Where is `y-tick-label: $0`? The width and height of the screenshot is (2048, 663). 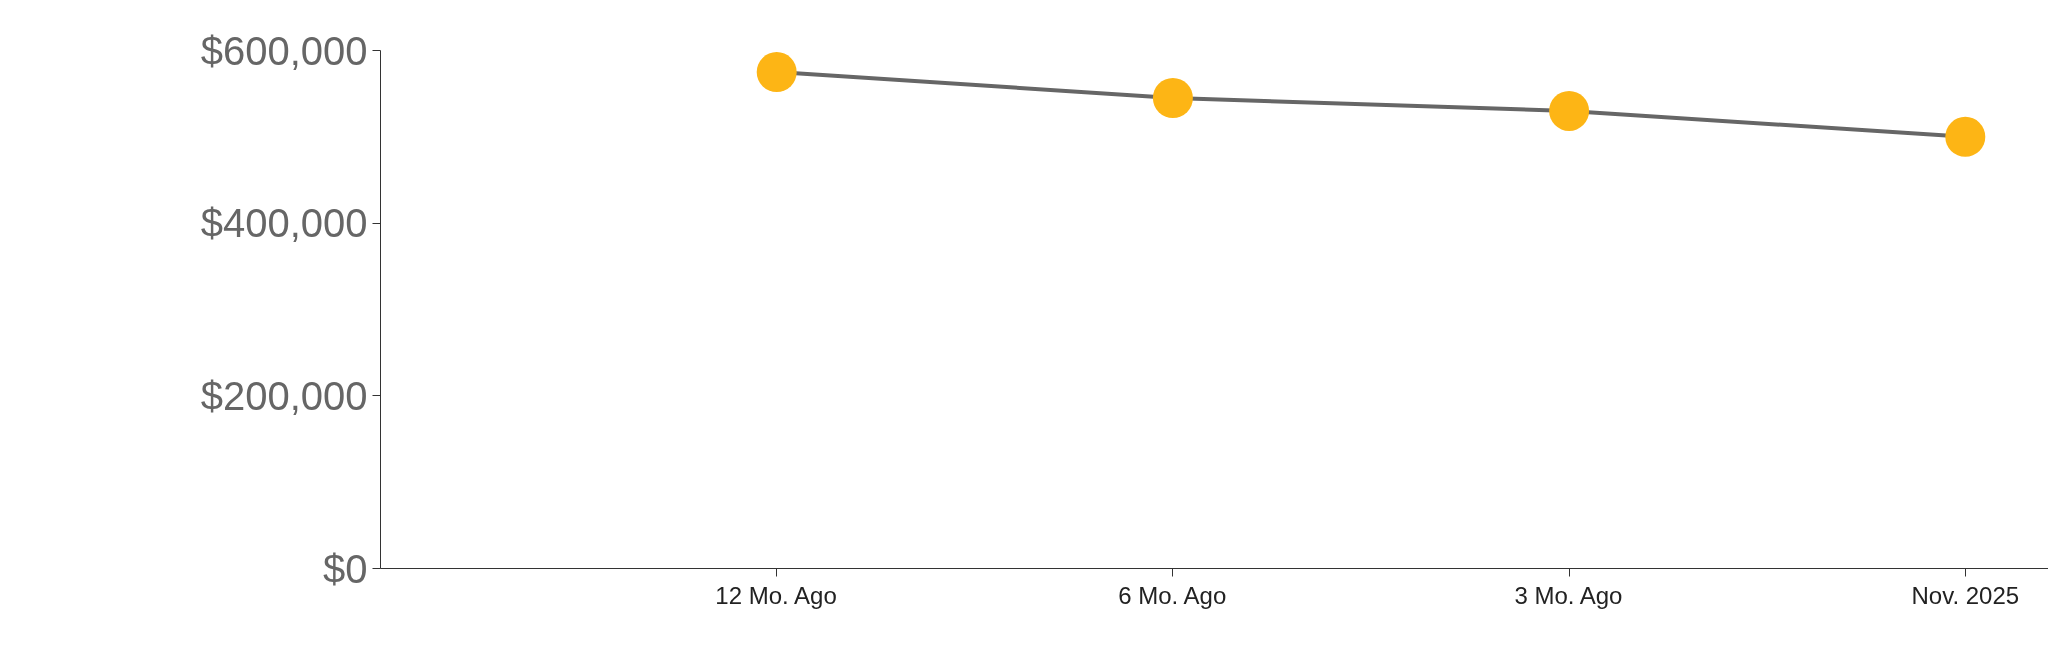 y-tick-label: $0 is located at coordinates (345, 568).